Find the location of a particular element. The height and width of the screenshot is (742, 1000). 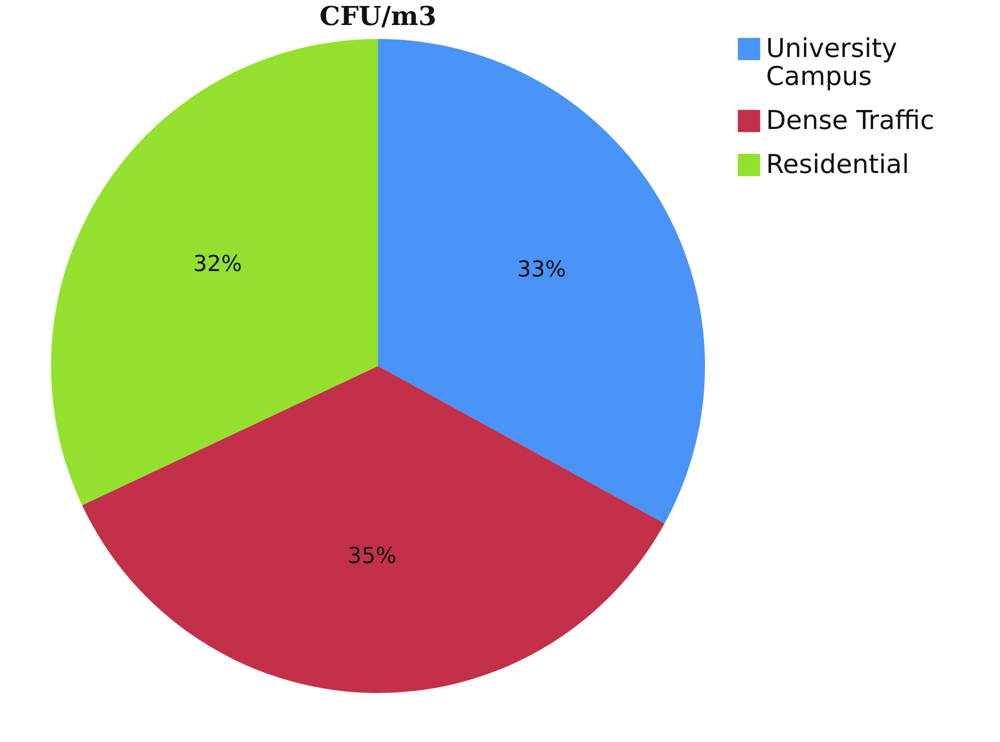

data-label: 33% is located at coordinates (541, 269).